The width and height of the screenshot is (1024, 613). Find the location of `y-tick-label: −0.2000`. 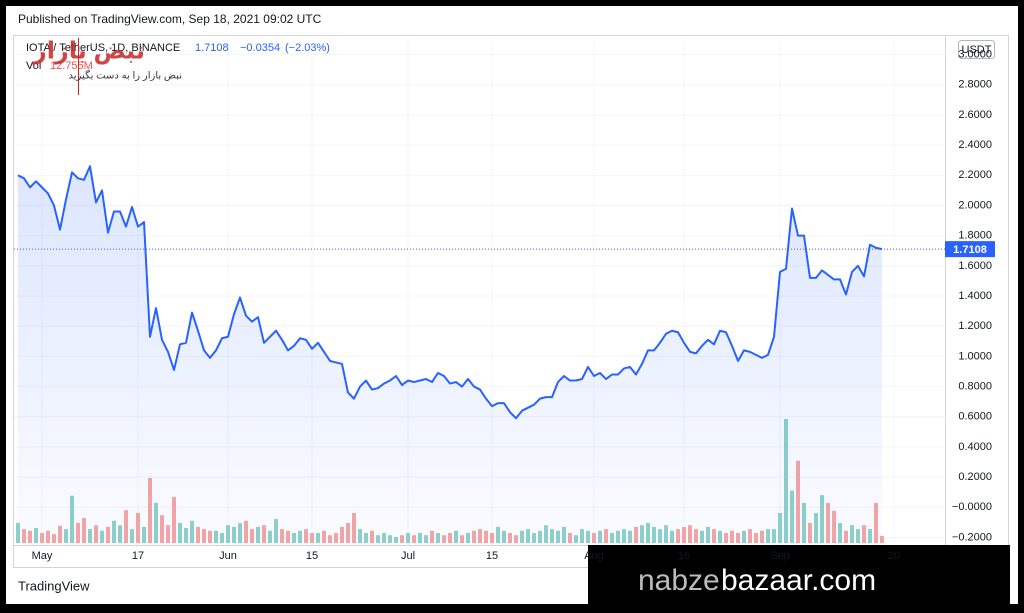

y-tick-label: −0.2000 is located at coordinates (972, 537).